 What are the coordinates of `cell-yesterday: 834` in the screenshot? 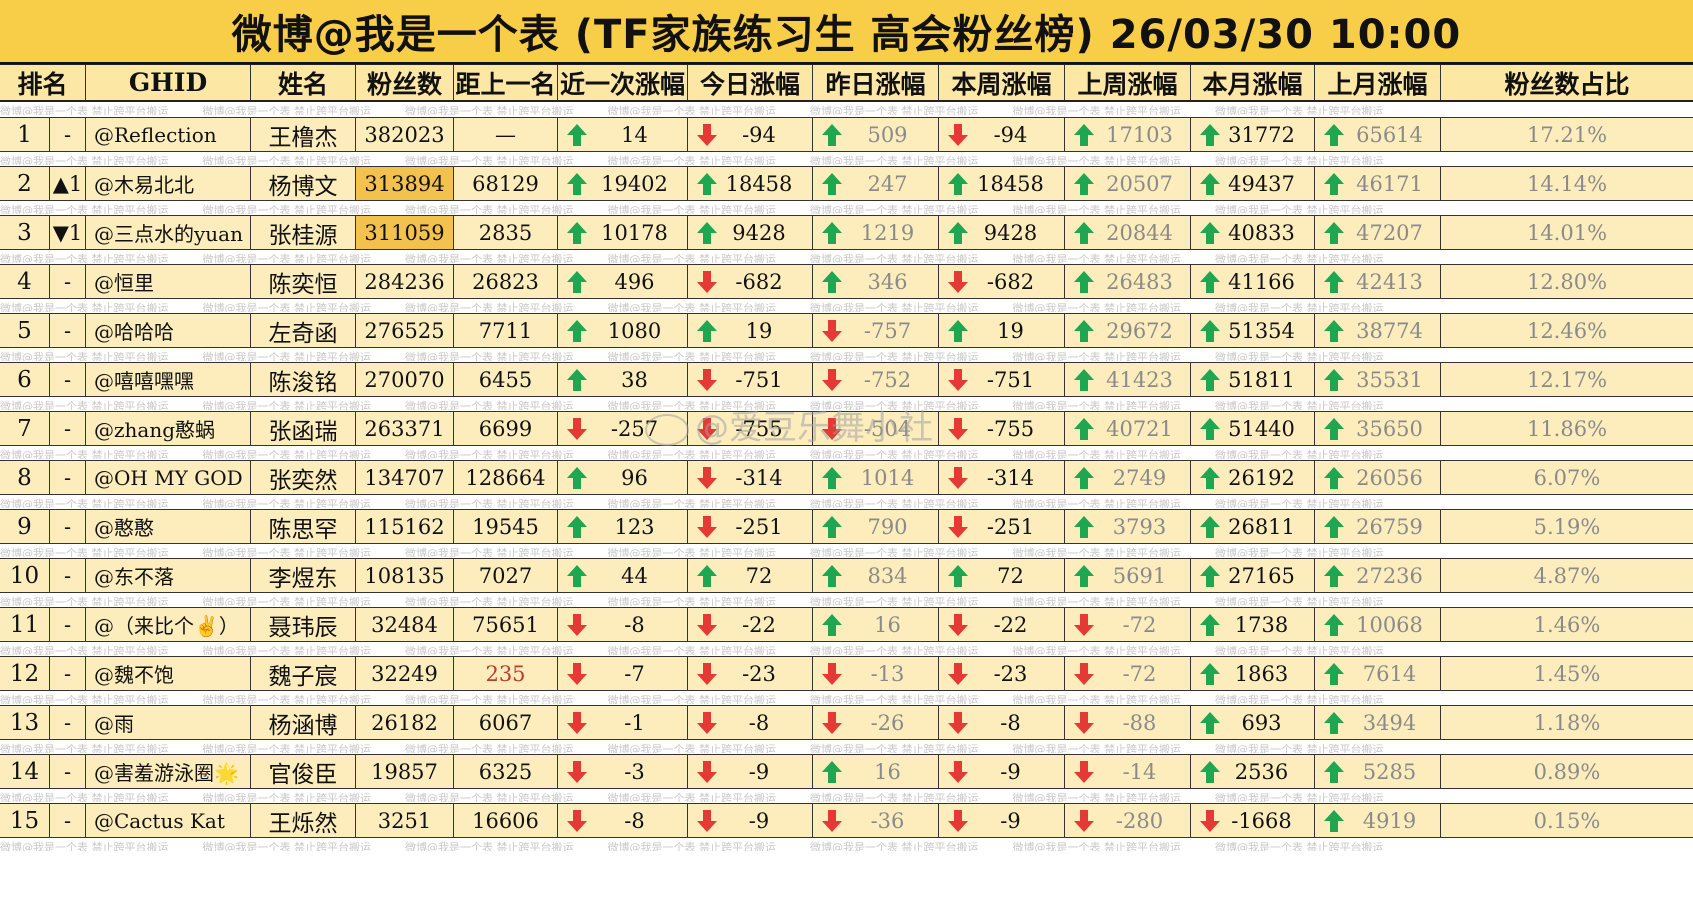 It's located at (875, 575).